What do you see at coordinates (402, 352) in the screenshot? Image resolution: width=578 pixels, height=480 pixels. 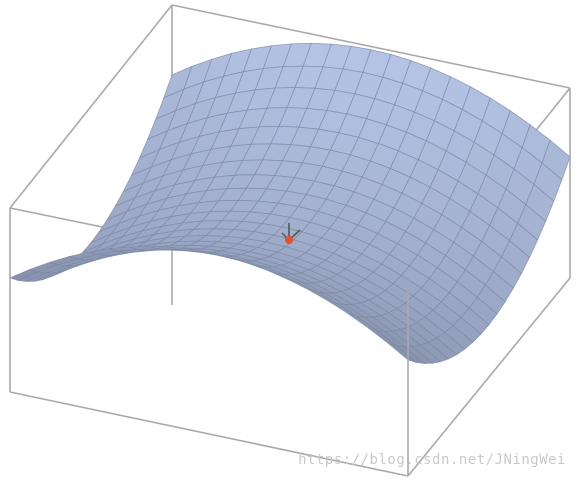 I see `surface-patch` at bounding box center [402, 352].